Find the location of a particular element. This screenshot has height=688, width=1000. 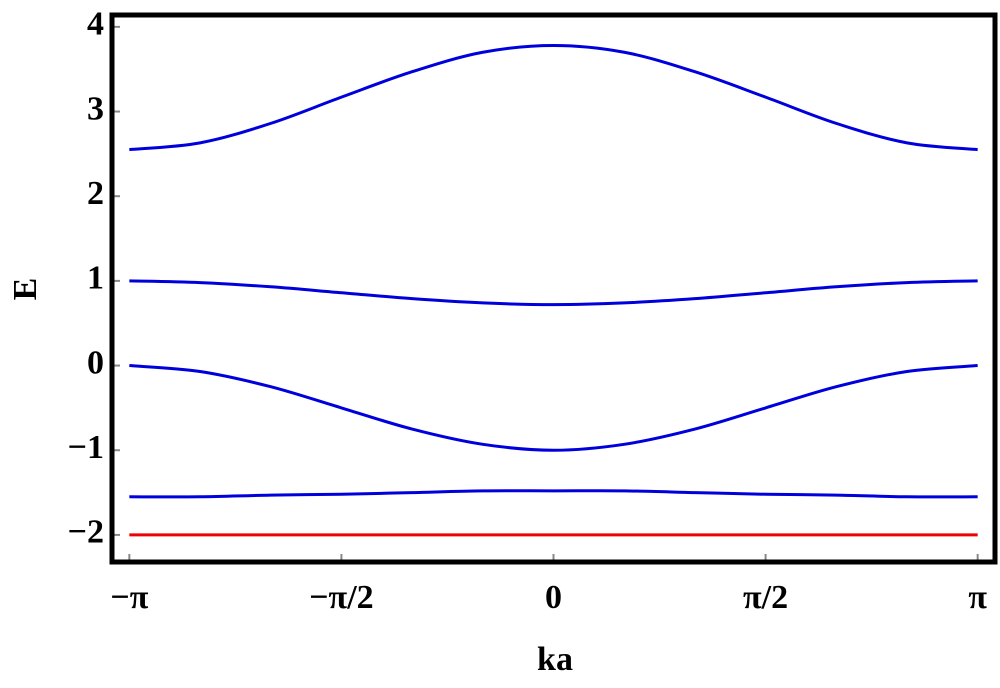

x-tick-label: π is located at coordinates (977, 597).